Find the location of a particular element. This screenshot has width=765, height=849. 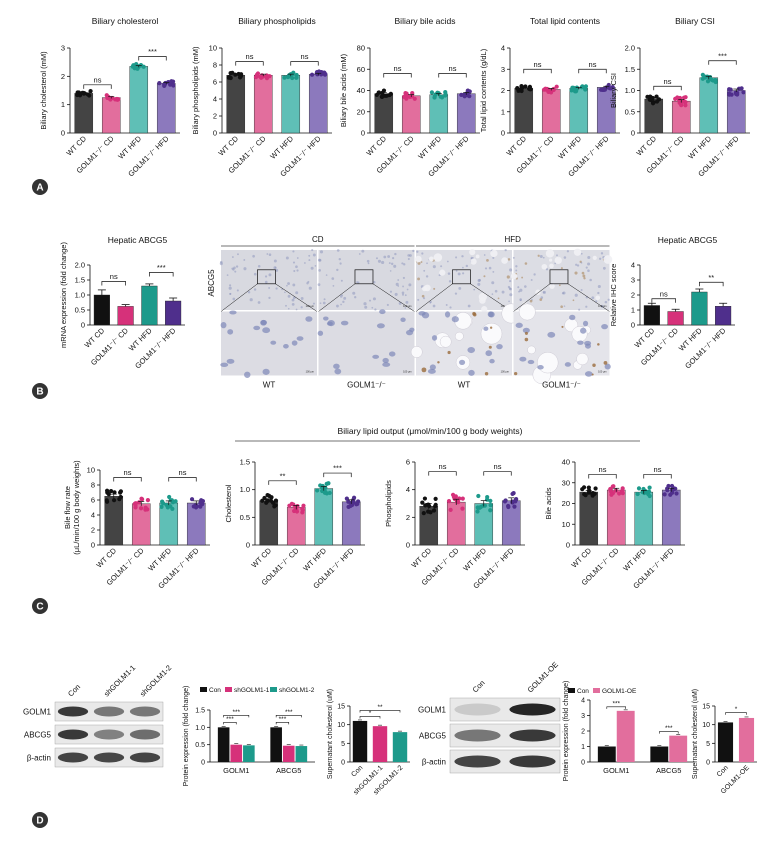

stain-dot is located at coordinates (491, 327).